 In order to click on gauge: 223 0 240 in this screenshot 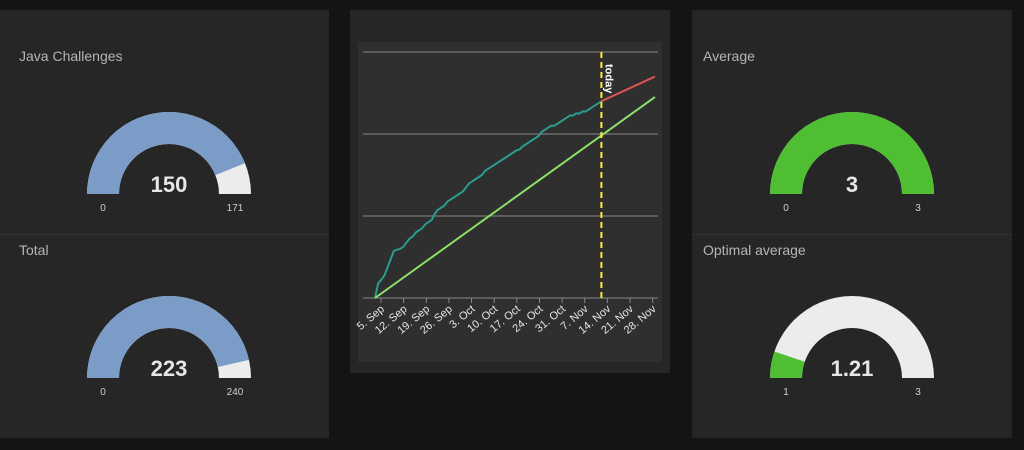, I will do `click(169, 347)`.